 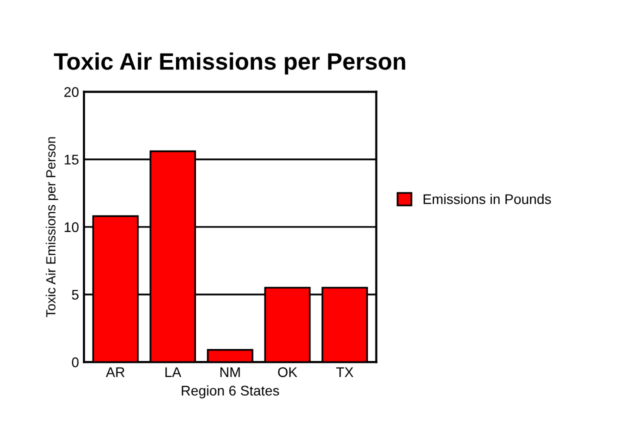 I want to click on x-axis-title: Region 6 States, so click(x=231, y=391).